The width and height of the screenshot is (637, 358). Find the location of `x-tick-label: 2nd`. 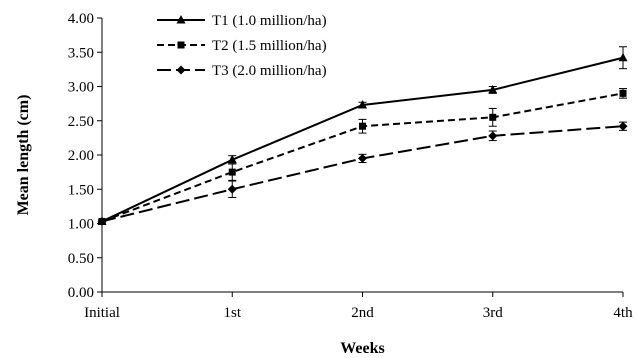

x-tick-label: 2nd is located at coordinates (362, 313).